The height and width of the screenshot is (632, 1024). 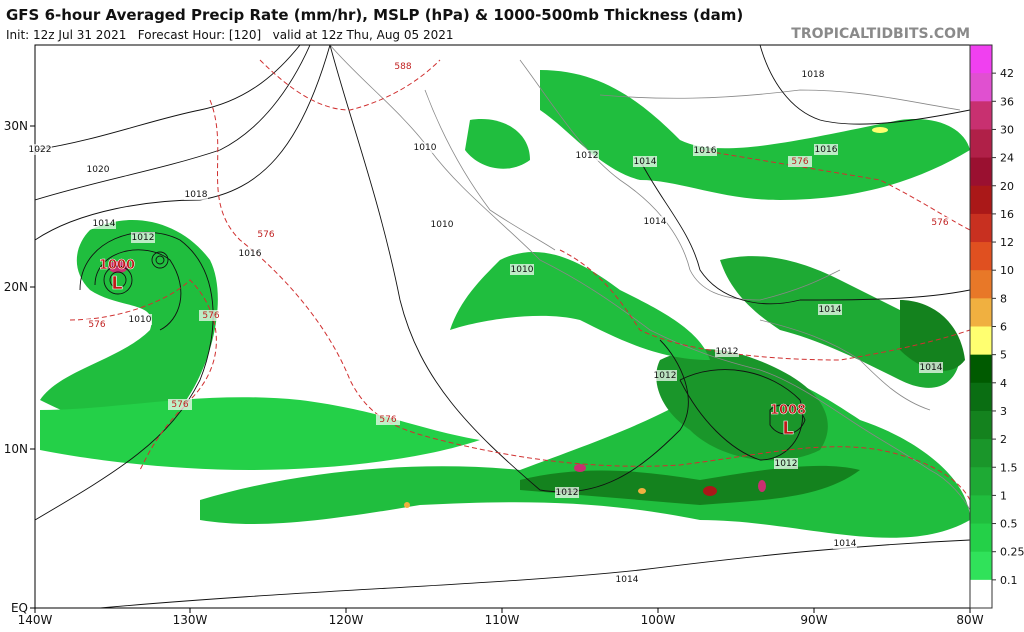 I want to click on colorbar-label: 0.5, so click(x=1009, y=524).